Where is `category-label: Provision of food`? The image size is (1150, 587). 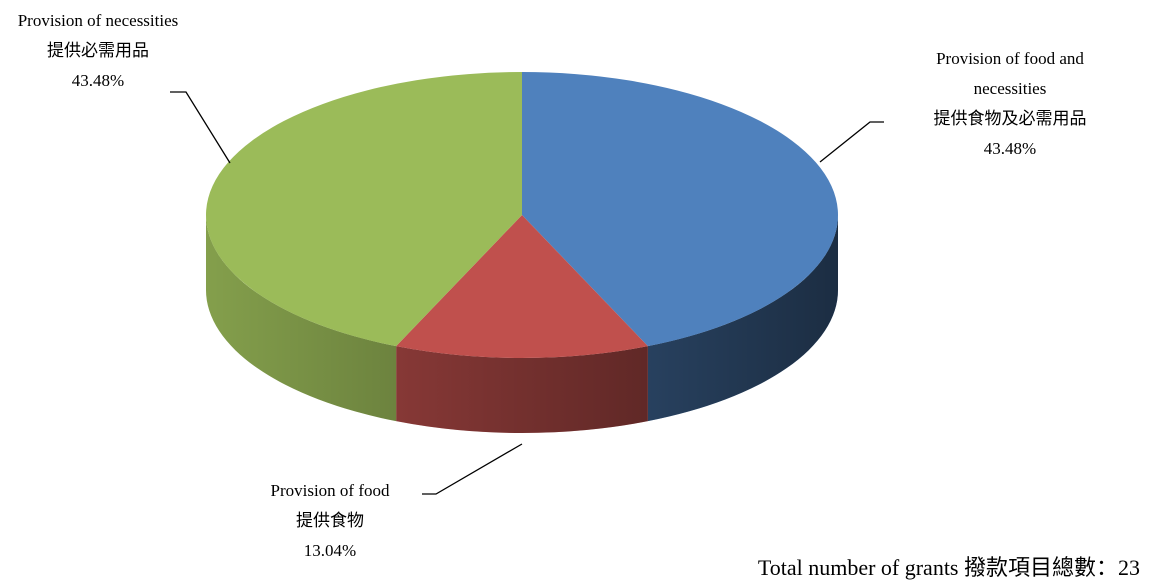 category-label: Provision of food is located at coordinates (331, 490).